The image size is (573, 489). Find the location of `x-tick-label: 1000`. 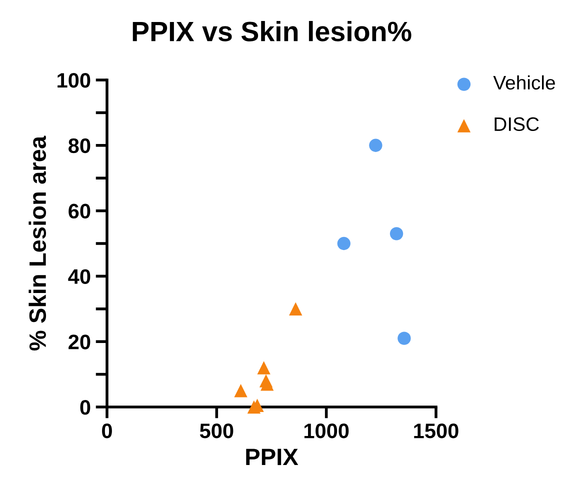

x-tick-label: 1000 is located at coordinates (326, 431).